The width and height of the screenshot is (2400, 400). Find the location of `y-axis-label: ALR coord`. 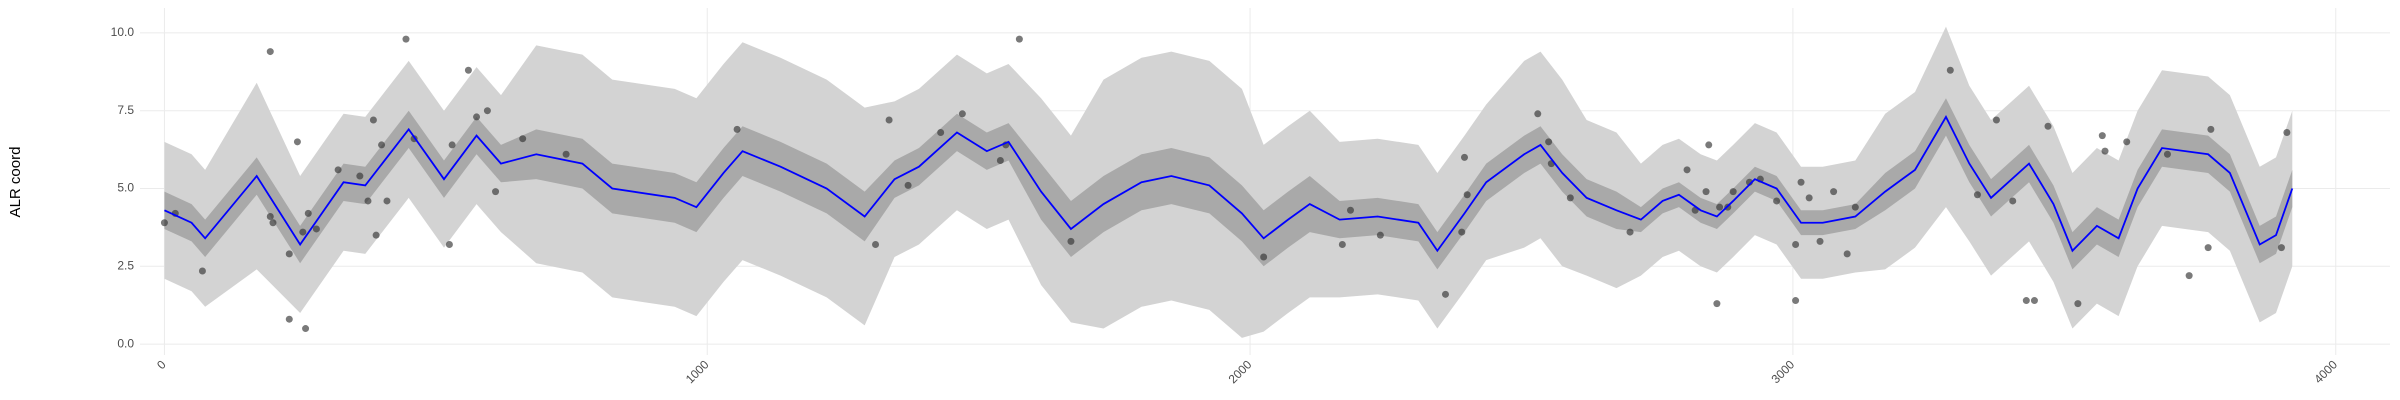

y-axis-label: ALR coord is located at coordinates (15, 182).